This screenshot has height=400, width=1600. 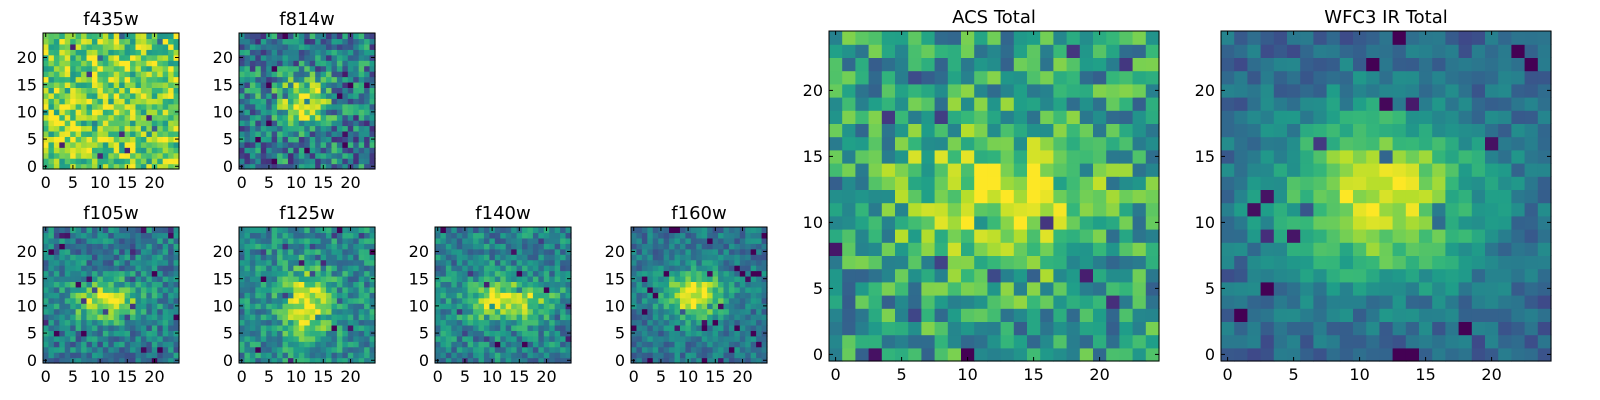 What do you see at coordinates (223, 278) in the screenshot?
I see `y-tick-label: 15` at bounding box center [223, 278].